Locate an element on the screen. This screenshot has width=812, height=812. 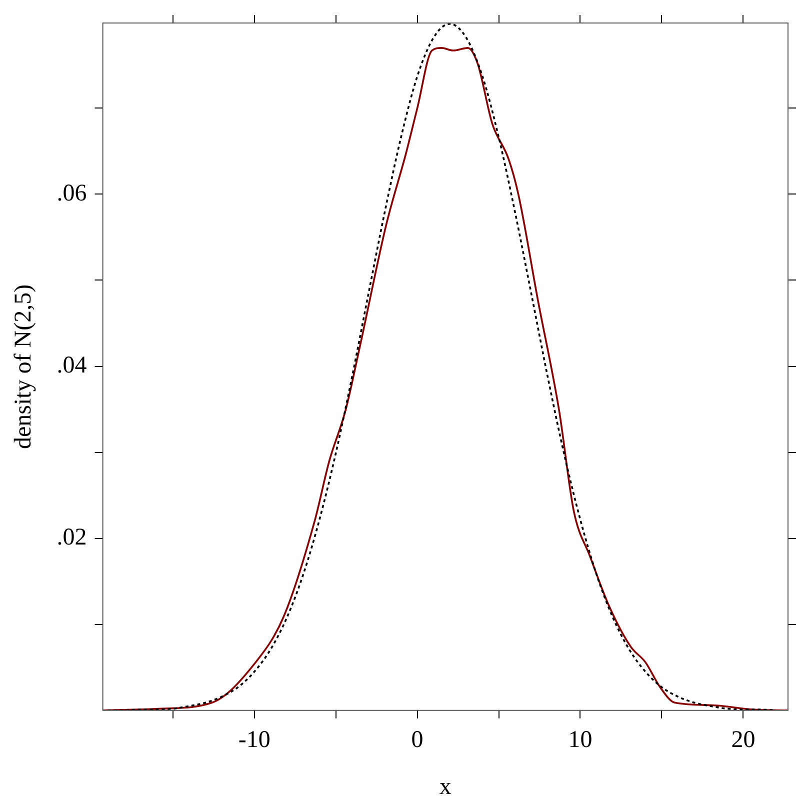
y-tick-label: .06 is located at coordinates (71, 193).